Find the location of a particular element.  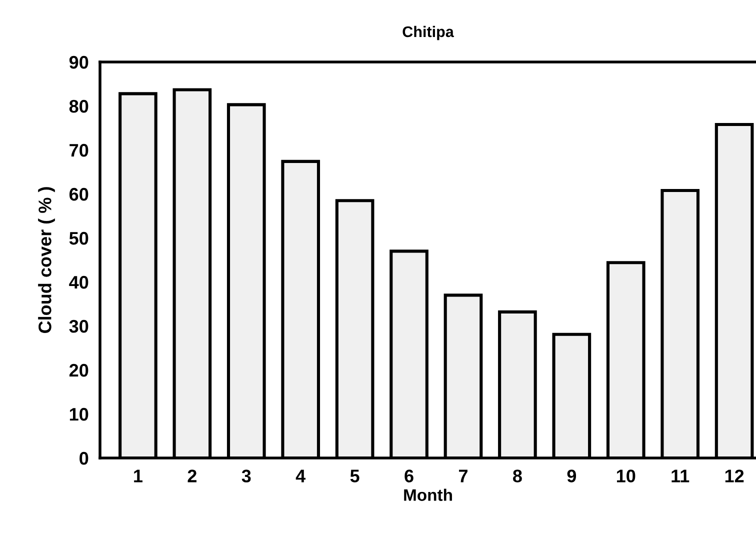

y-tick-label: 90 is located at coordinates (78, 62).